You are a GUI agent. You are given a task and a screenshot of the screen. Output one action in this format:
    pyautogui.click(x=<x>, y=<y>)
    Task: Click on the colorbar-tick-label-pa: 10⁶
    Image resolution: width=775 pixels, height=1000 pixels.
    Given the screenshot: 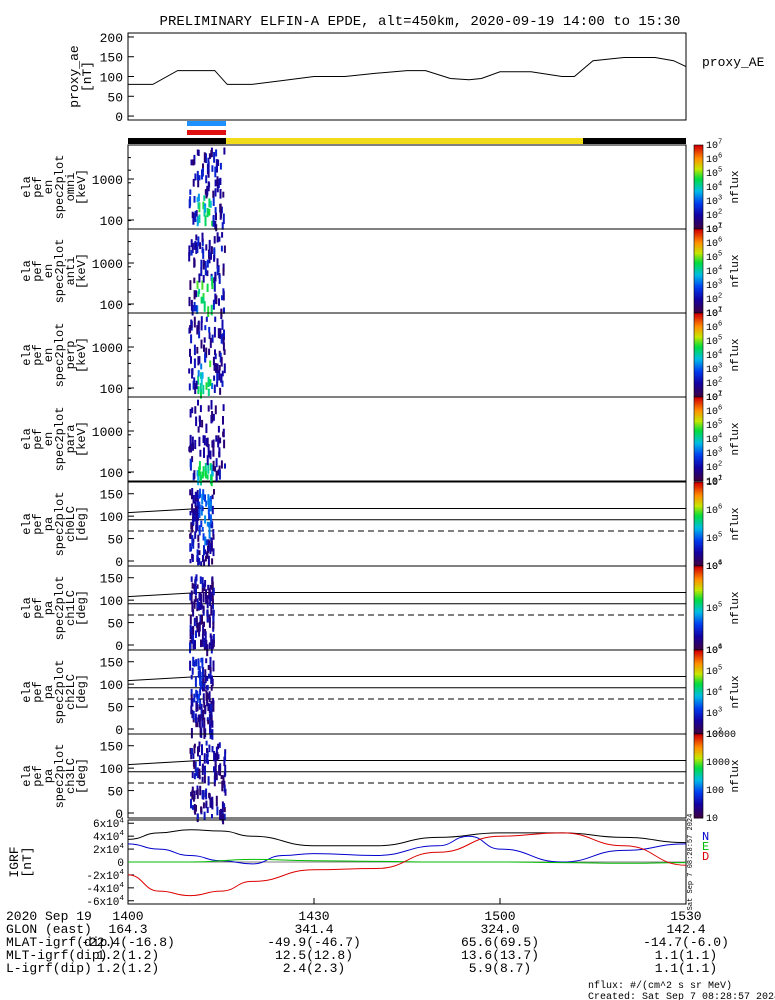 What is the action you would take?
    pyautogui.click(x=714, y=567)
    